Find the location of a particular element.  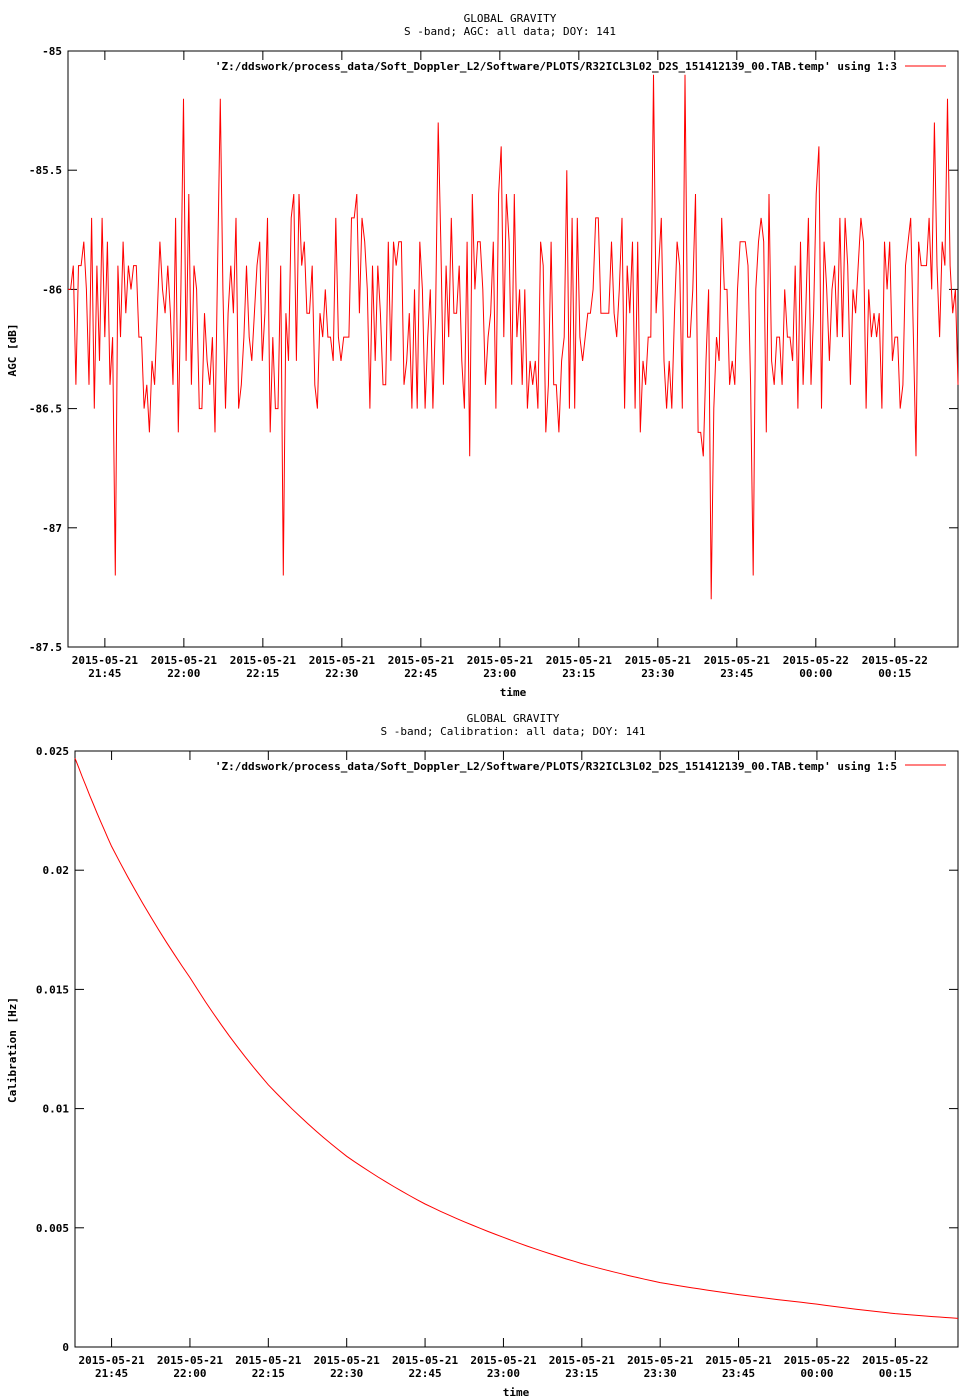

y-tick-label: 0.015 is located at coordinates (52, 989).